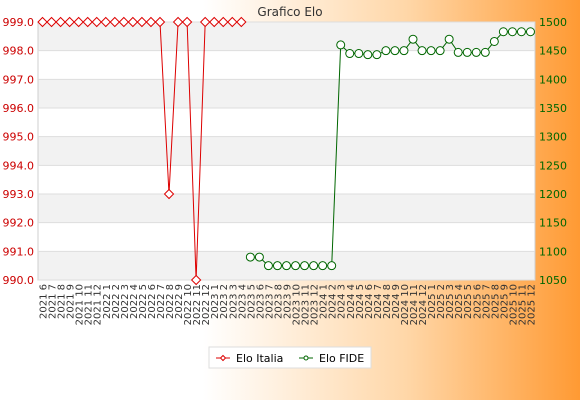  What do you see at coordinates (553, 108) in the screenshot?
I see `y-right-tick-label: 1350` at bounding box center [553, 108].